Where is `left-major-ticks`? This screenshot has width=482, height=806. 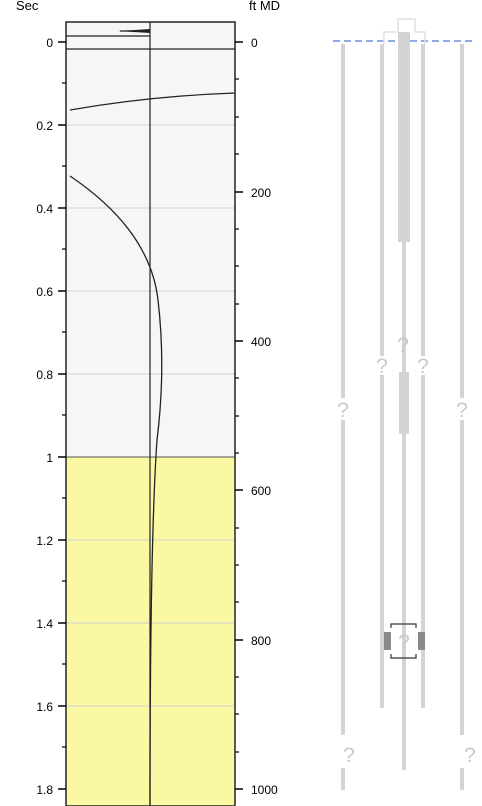 left-major-ticks is located at coordinates (62, 415).